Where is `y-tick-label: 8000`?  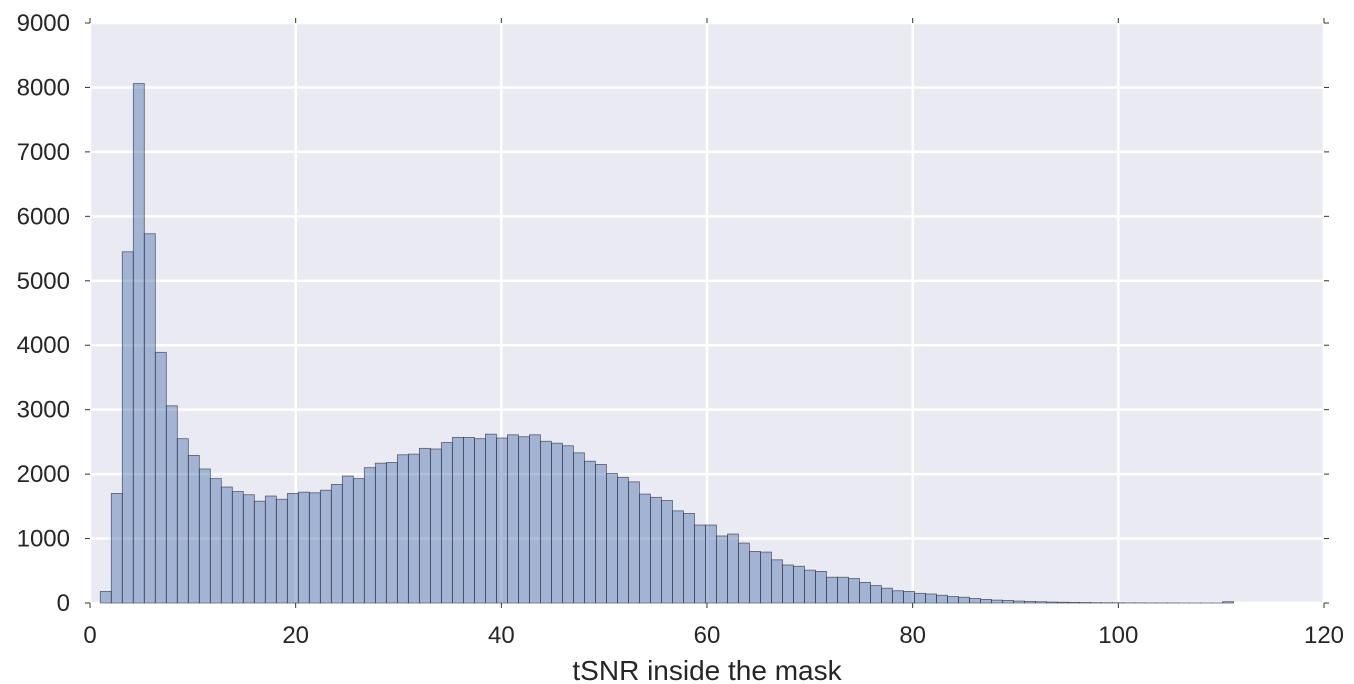 y-tick-label: 8000 is located at coordinates (43, 87).